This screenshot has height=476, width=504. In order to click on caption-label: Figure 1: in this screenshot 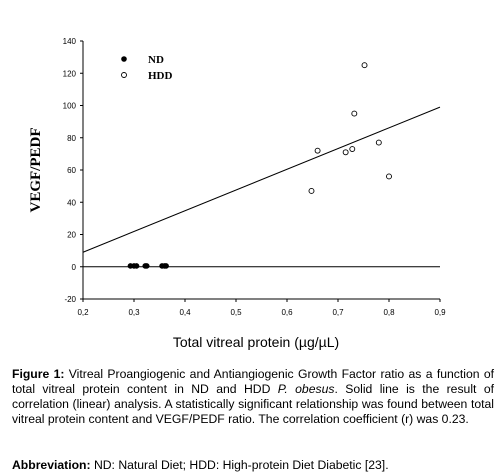, I will do `click(38, 374)`.